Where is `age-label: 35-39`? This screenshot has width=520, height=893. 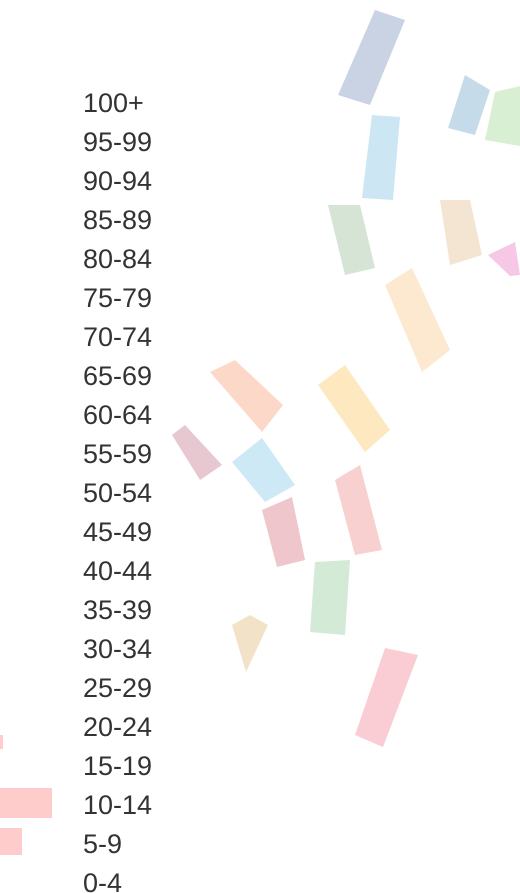 age-label: 35-39 is located at coordinates (117, 610).